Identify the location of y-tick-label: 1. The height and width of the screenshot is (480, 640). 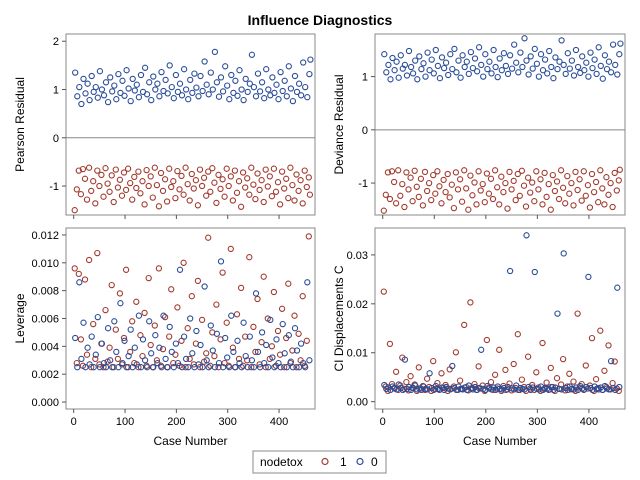
(365, 78).